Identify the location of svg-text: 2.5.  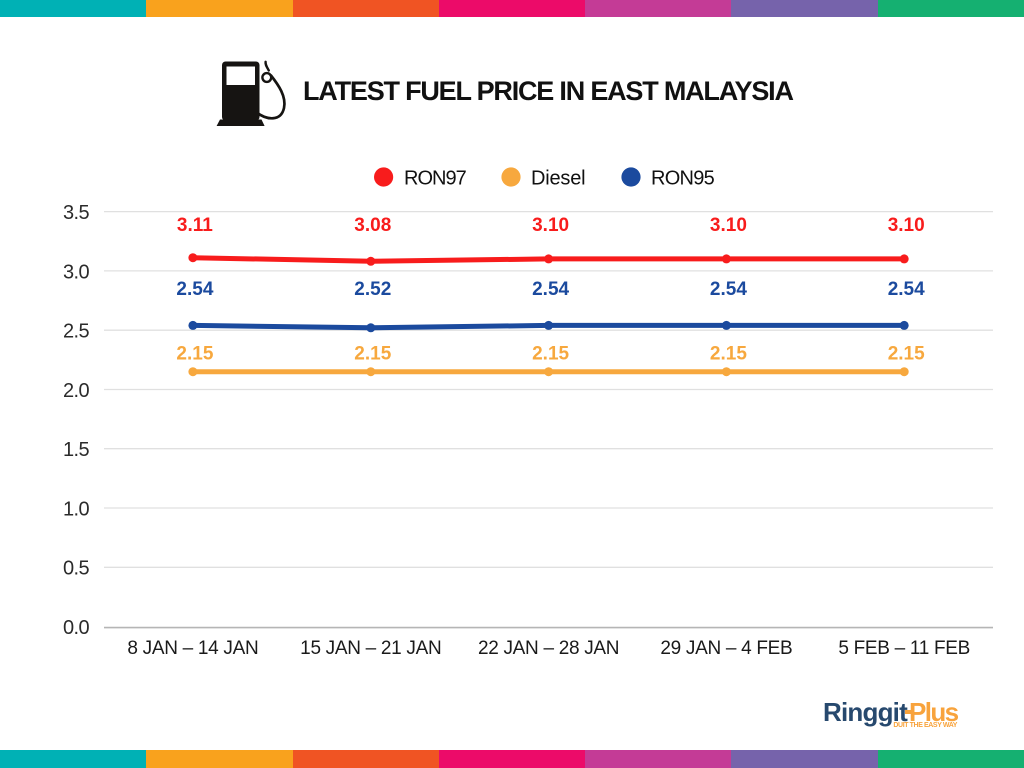
(76, 332).